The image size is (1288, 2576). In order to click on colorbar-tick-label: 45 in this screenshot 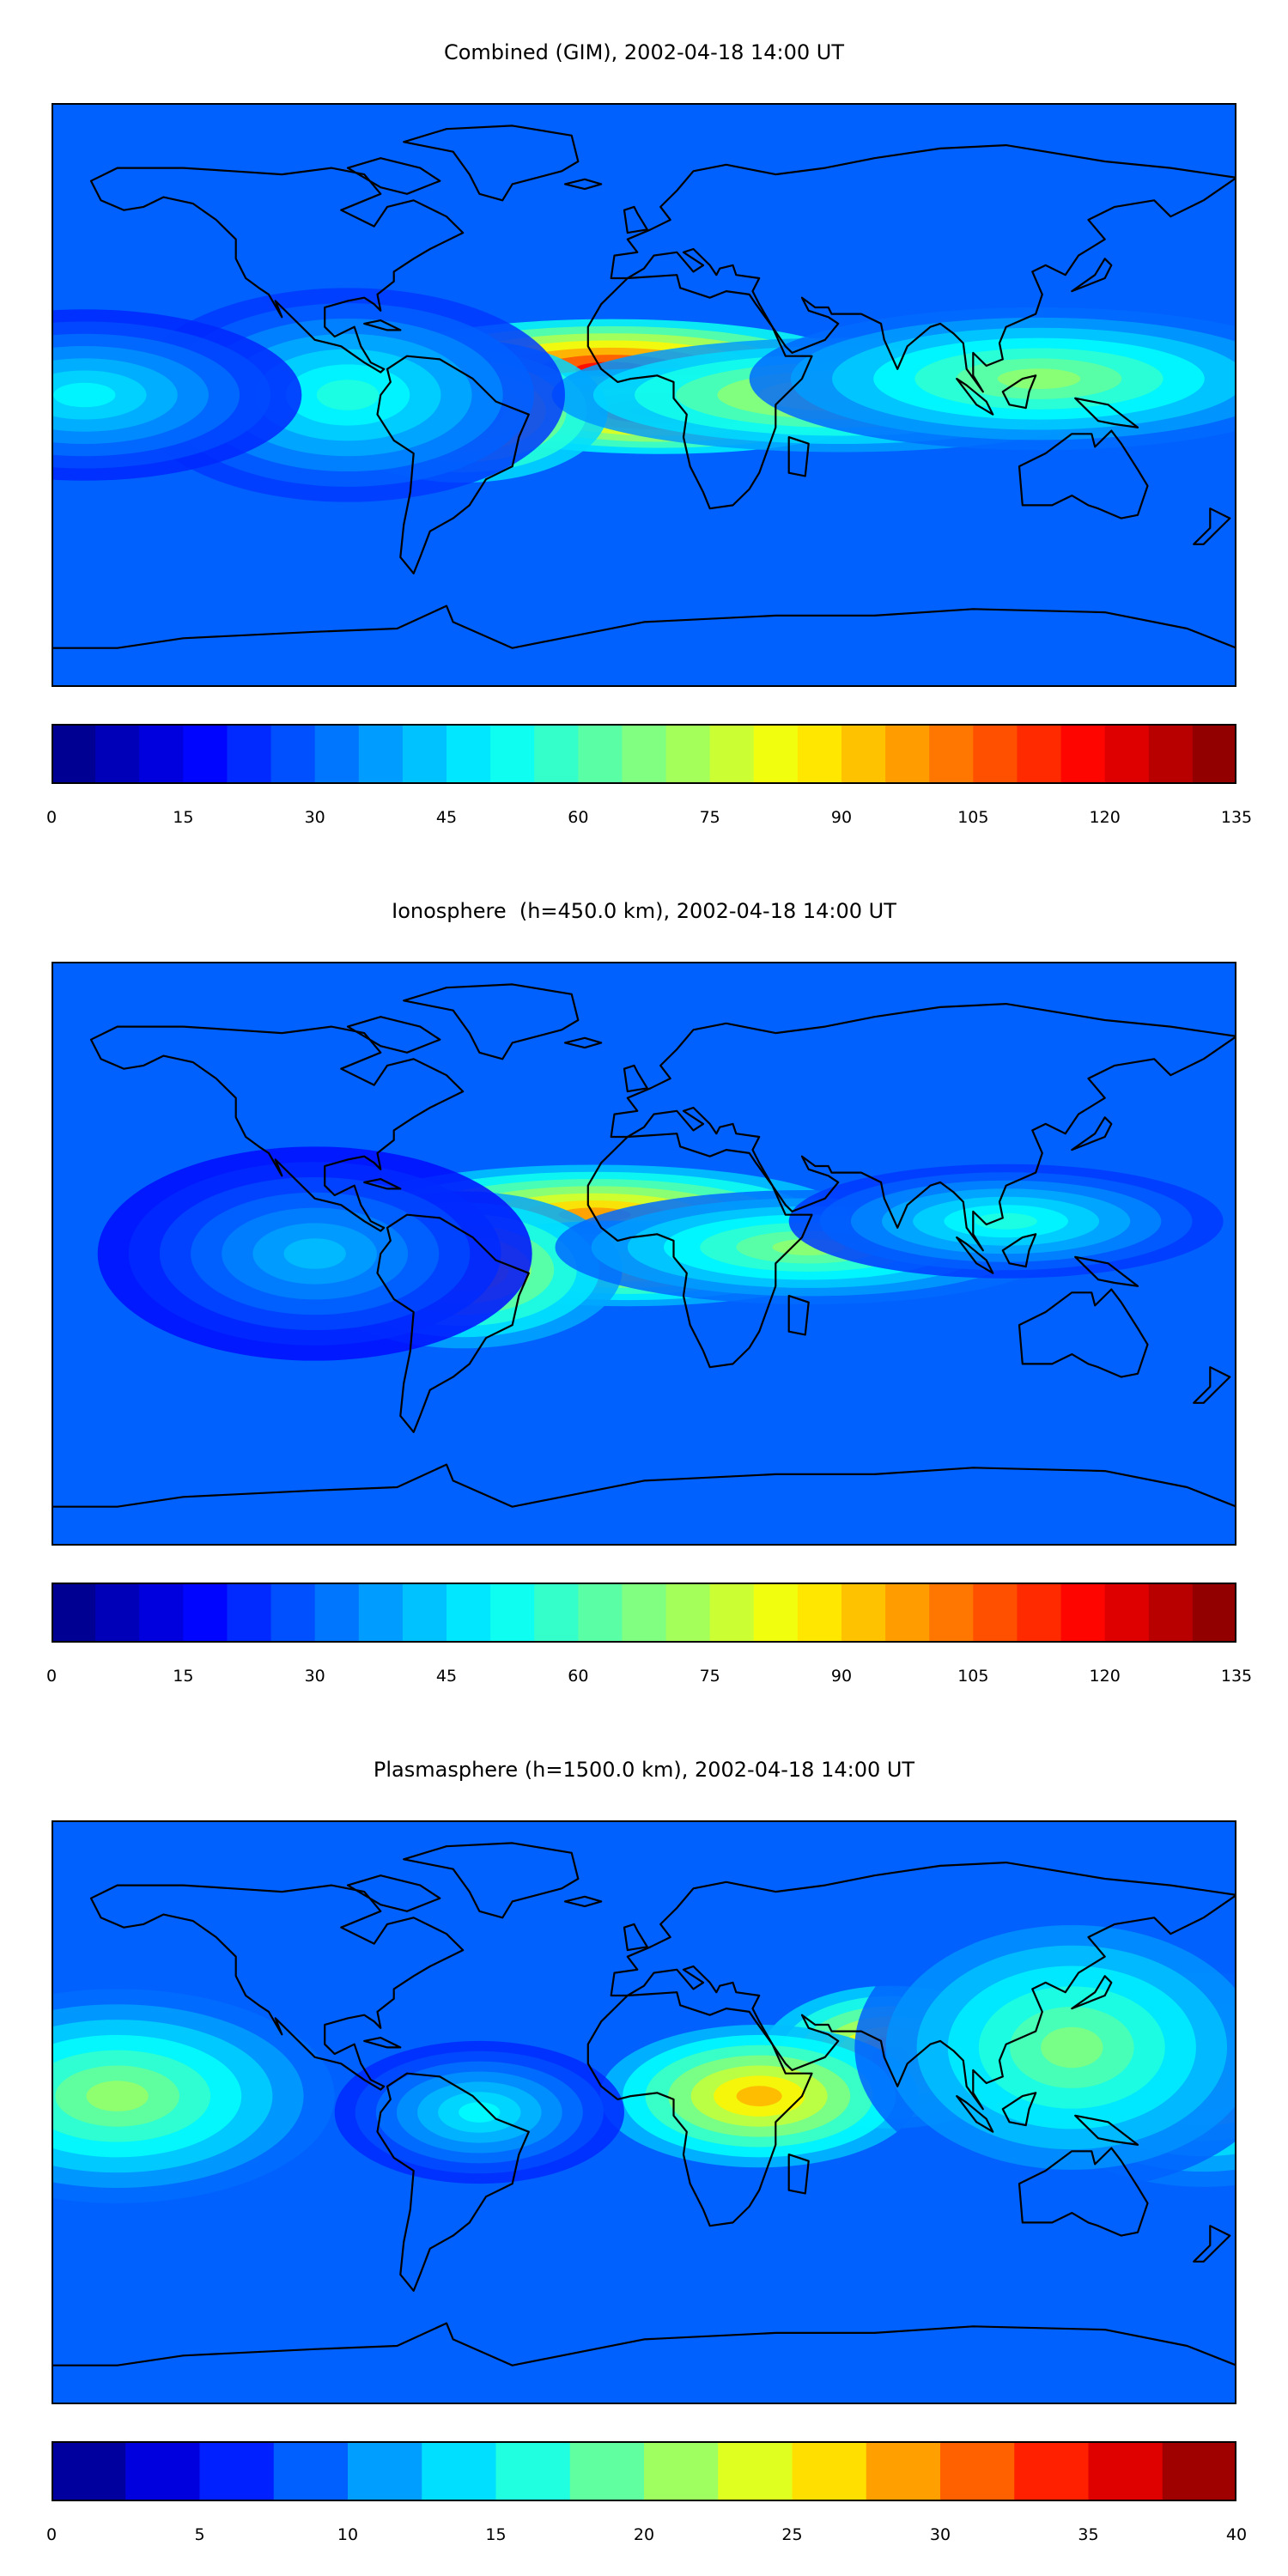, I will do `click(446, 817)`.